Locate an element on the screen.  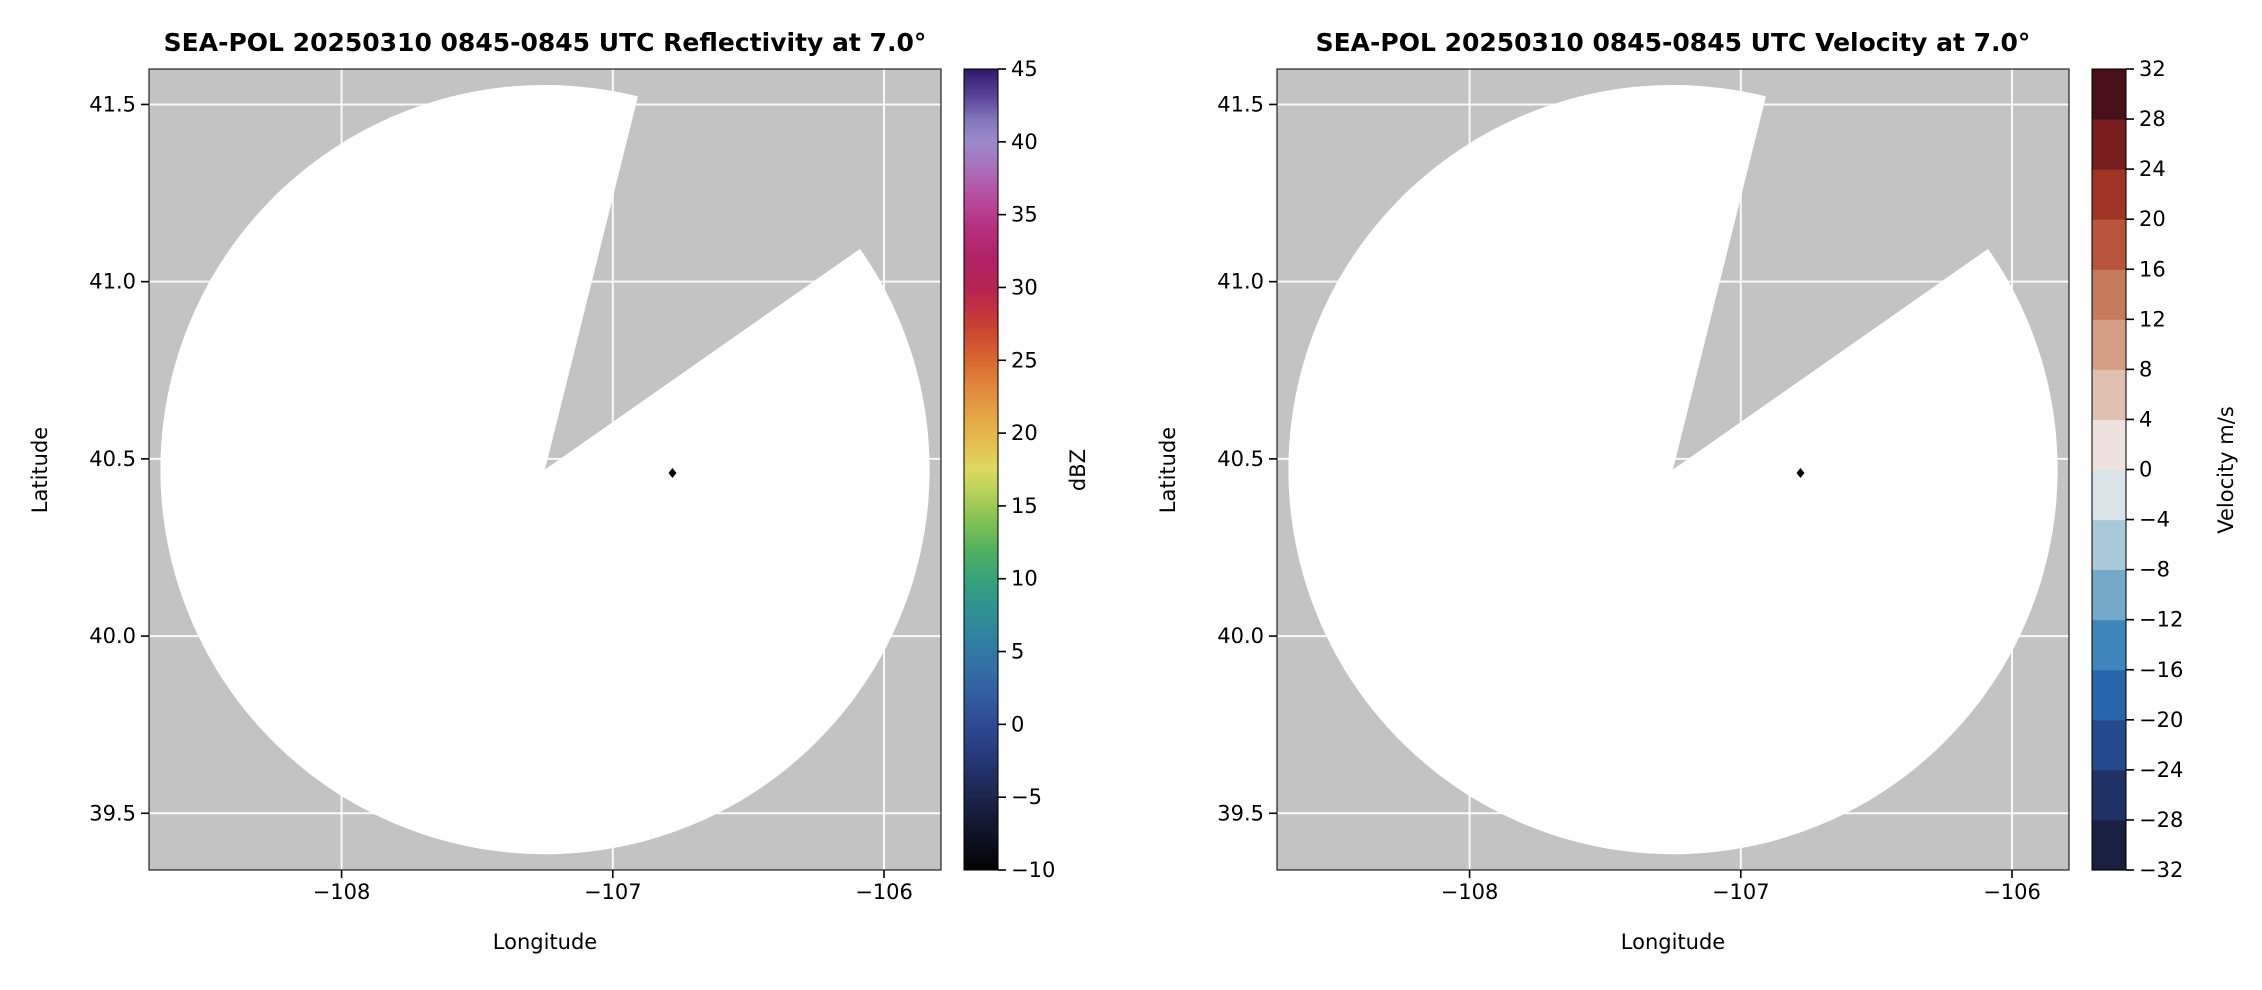
colorbar-tick-label: −28 is located at coordinates (2161, 820).